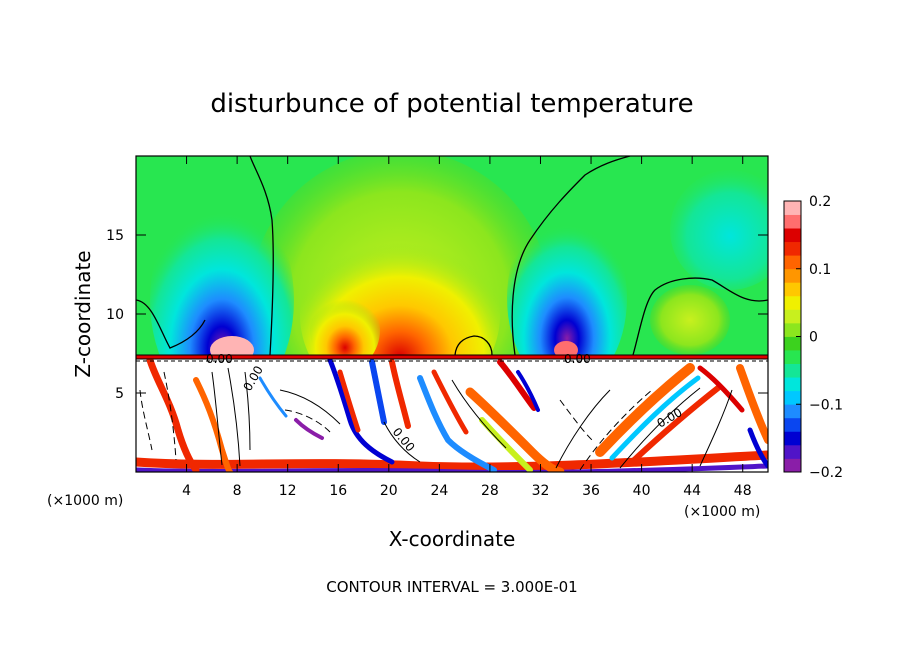  I want to click on x-unit-left: (×1000 m), so click(85, 501).